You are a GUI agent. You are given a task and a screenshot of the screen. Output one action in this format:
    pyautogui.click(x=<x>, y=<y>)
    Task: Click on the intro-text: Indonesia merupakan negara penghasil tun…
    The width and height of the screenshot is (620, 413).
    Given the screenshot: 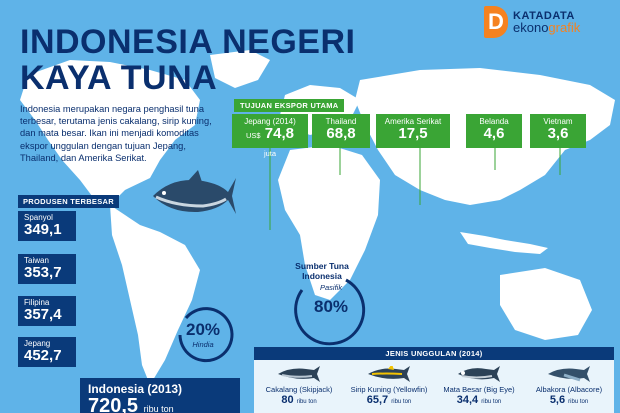 What is the action you would take?
    pyautogui.click(x=116, y=133)
    